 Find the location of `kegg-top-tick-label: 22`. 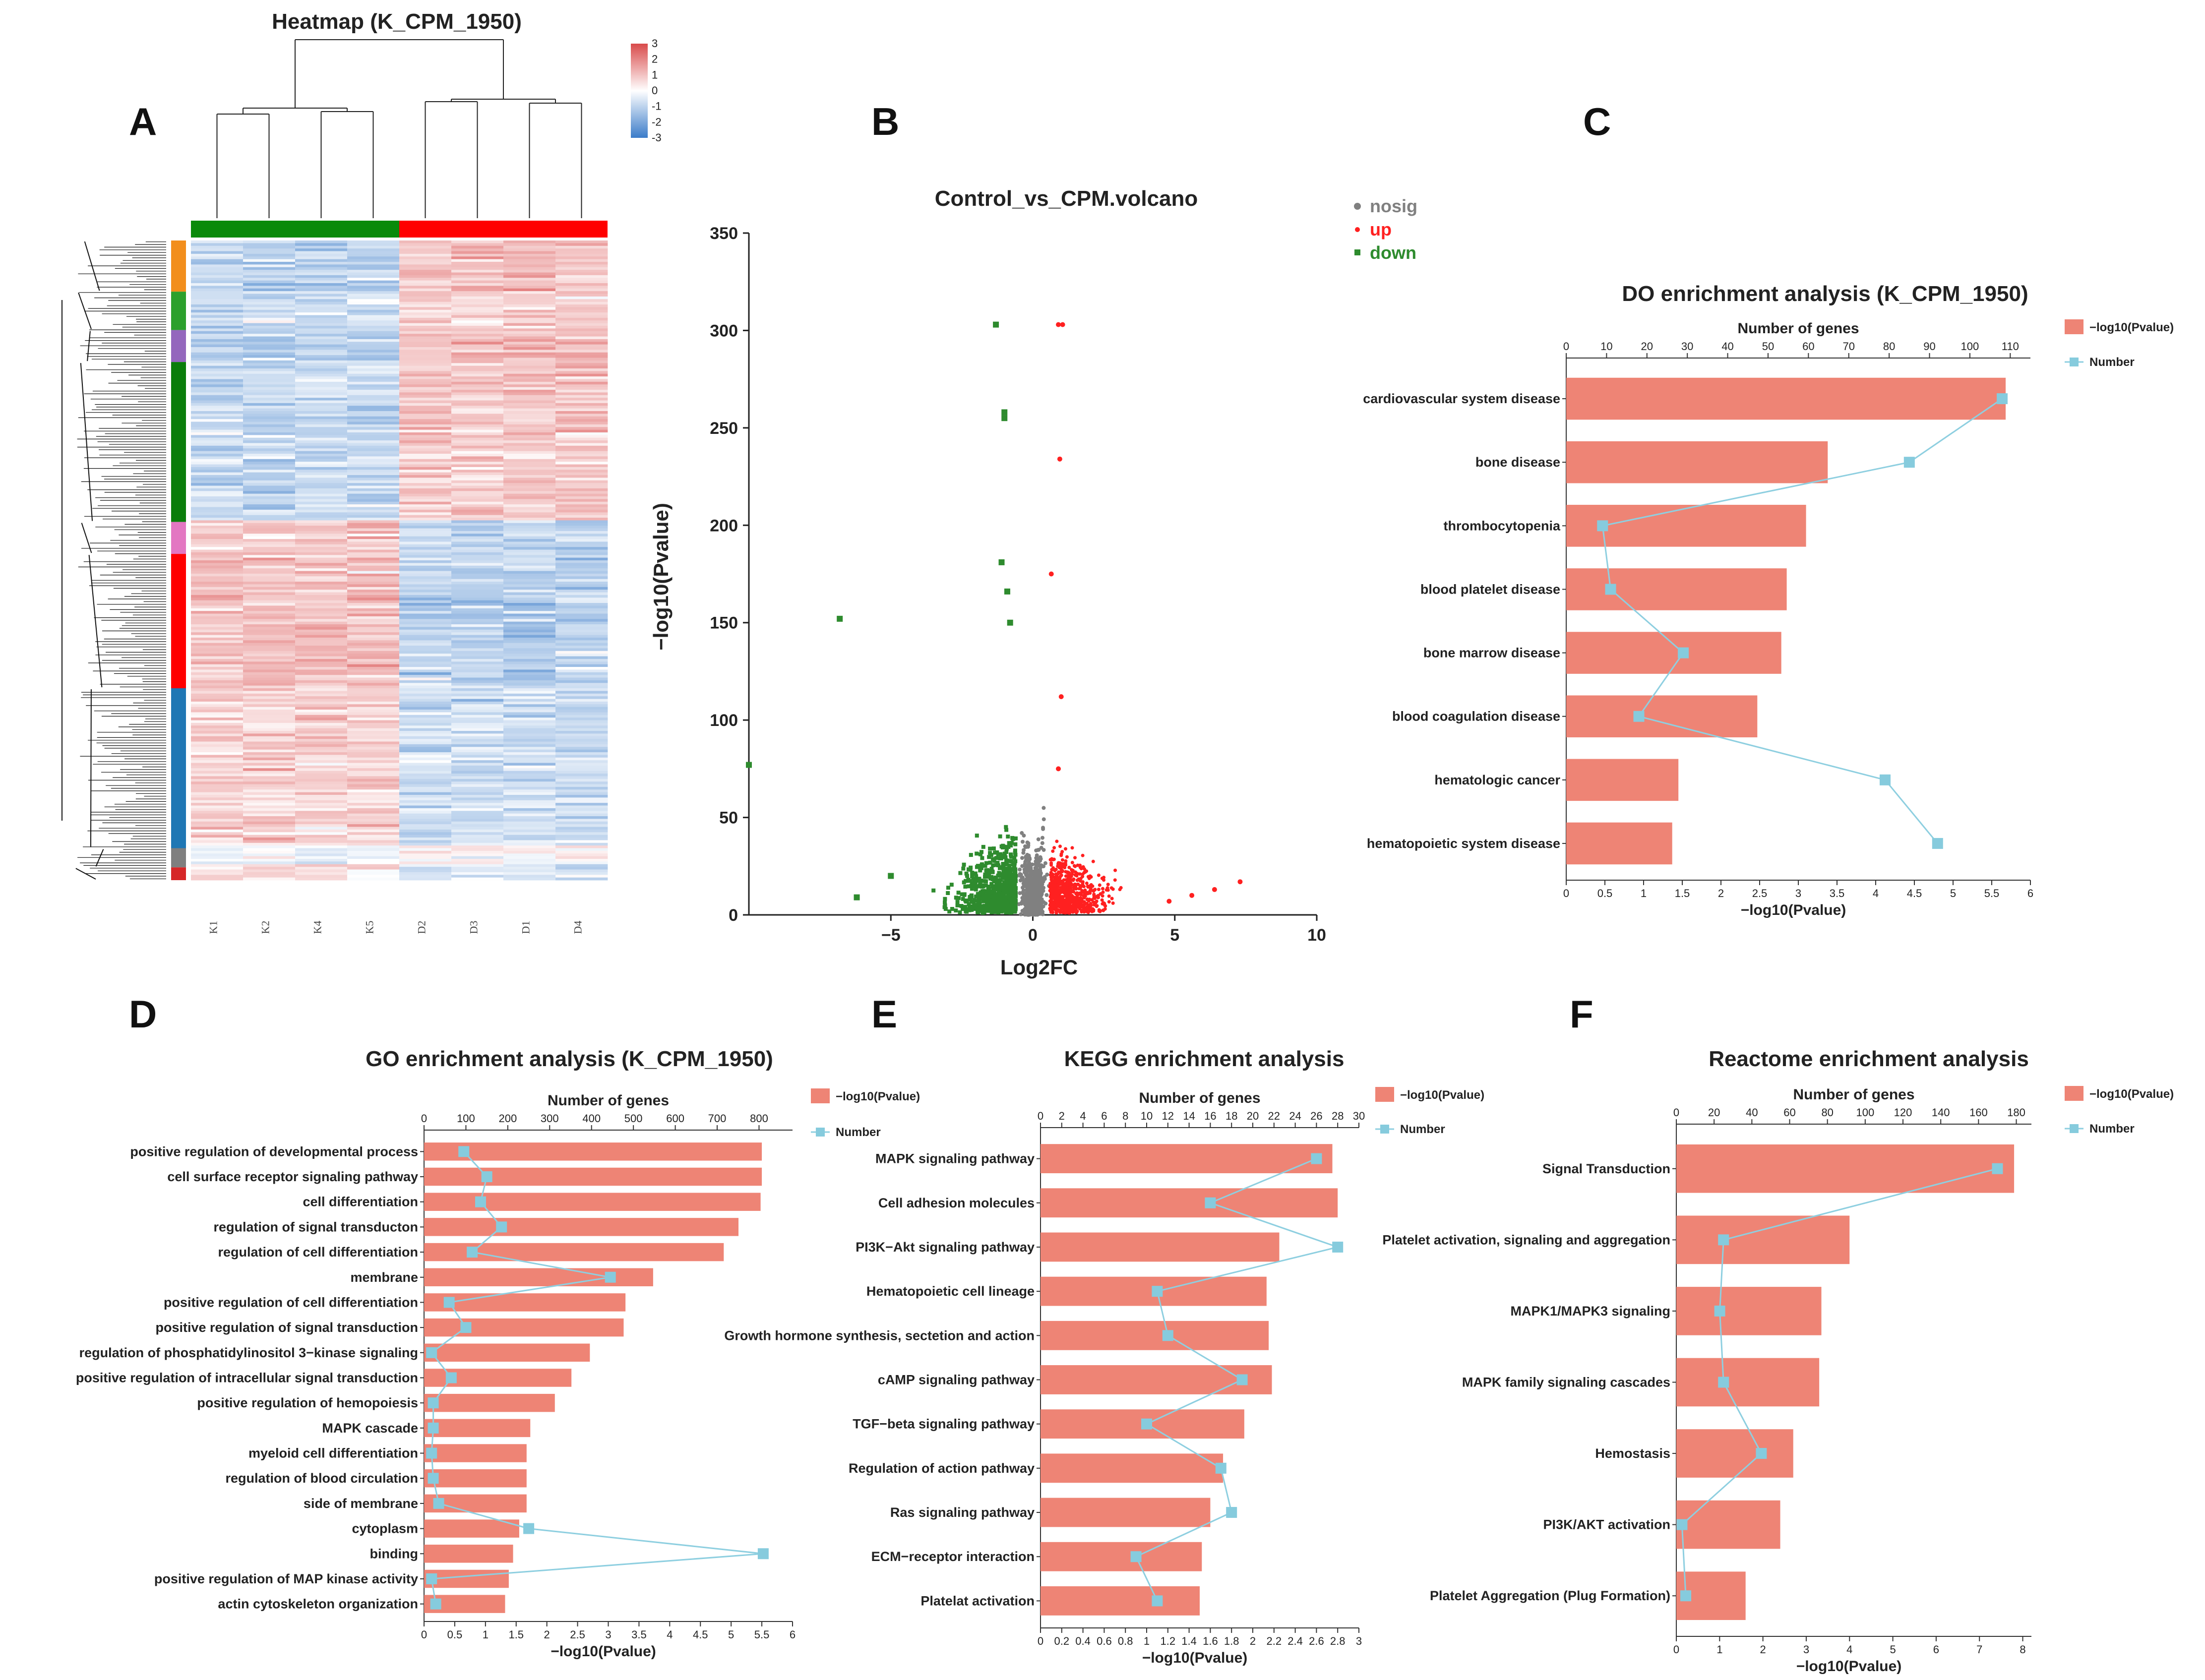

kegg-top-tick-label: 22 is located at coordinates (1274, 1116).